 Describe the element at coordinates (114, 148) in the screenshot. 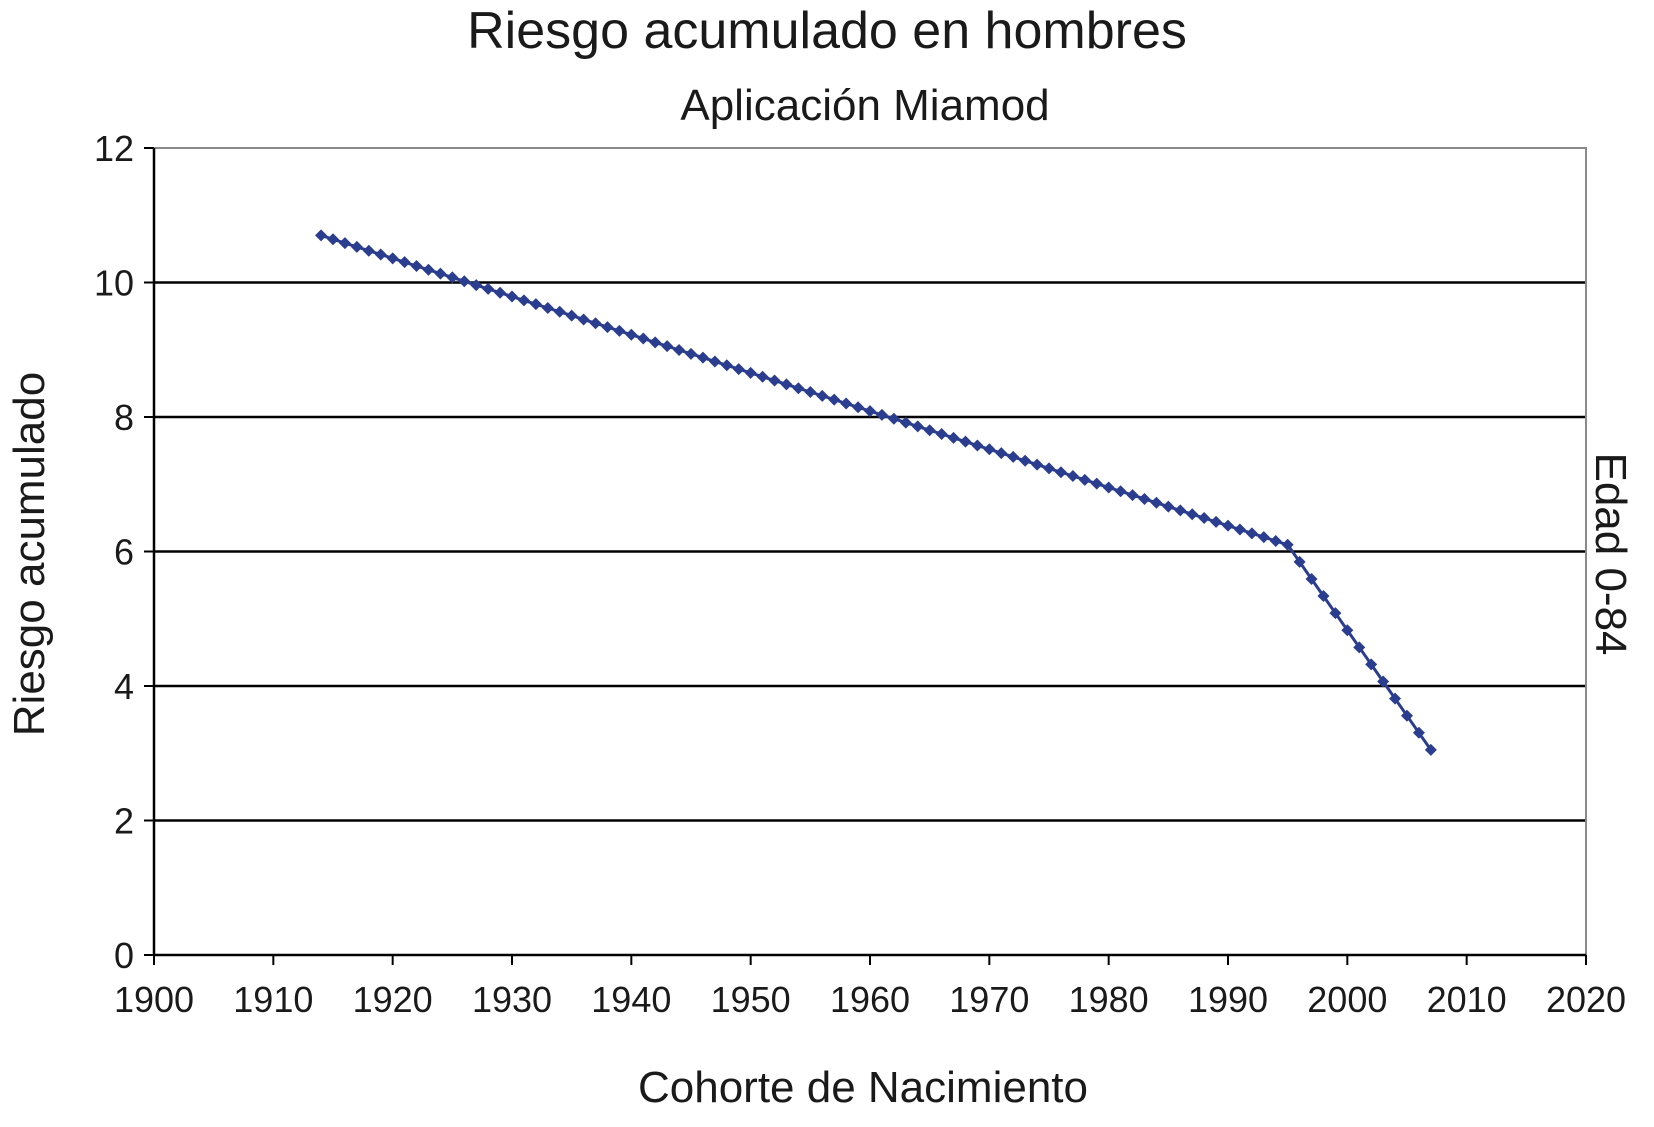

I see `y-tick-label: 12` at that location.